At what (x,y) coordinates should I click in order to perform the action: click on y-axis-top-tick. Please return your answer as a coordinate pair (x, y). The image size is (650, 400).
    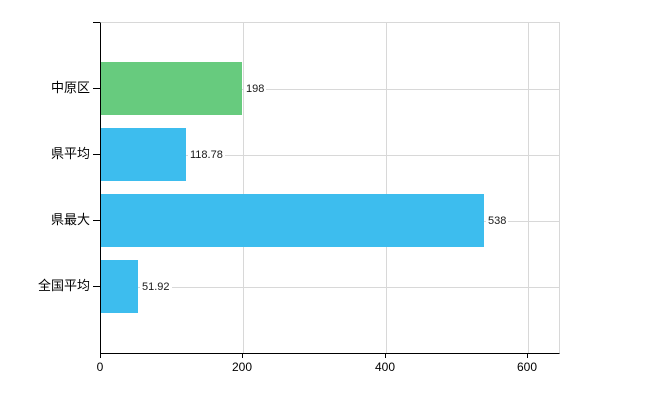
    Looking at the image, I should click on (96, 22).